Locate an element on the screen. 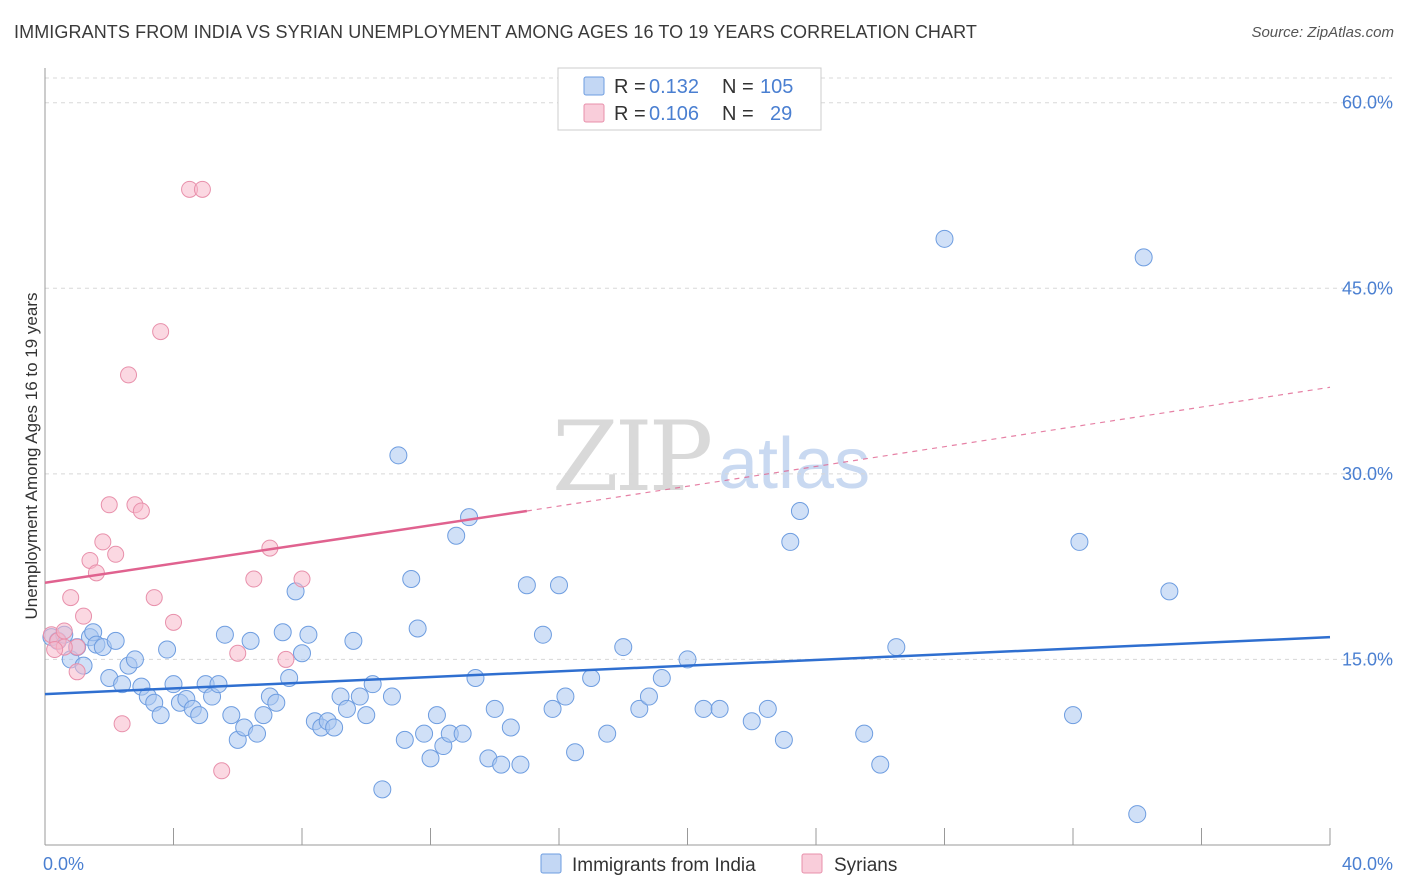 Image resolution: width=1406 pixels, height=892 pixels. legend-r-label-india: R = is located at coordinates (630, 87).